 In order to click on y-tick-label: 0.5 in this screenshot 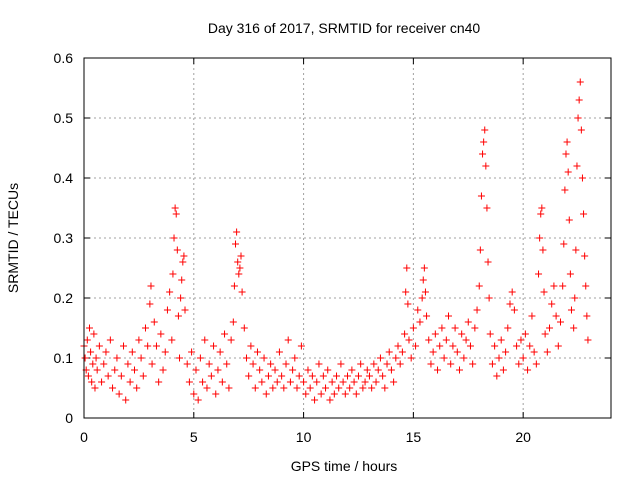, I will do `click(64, 118)`.